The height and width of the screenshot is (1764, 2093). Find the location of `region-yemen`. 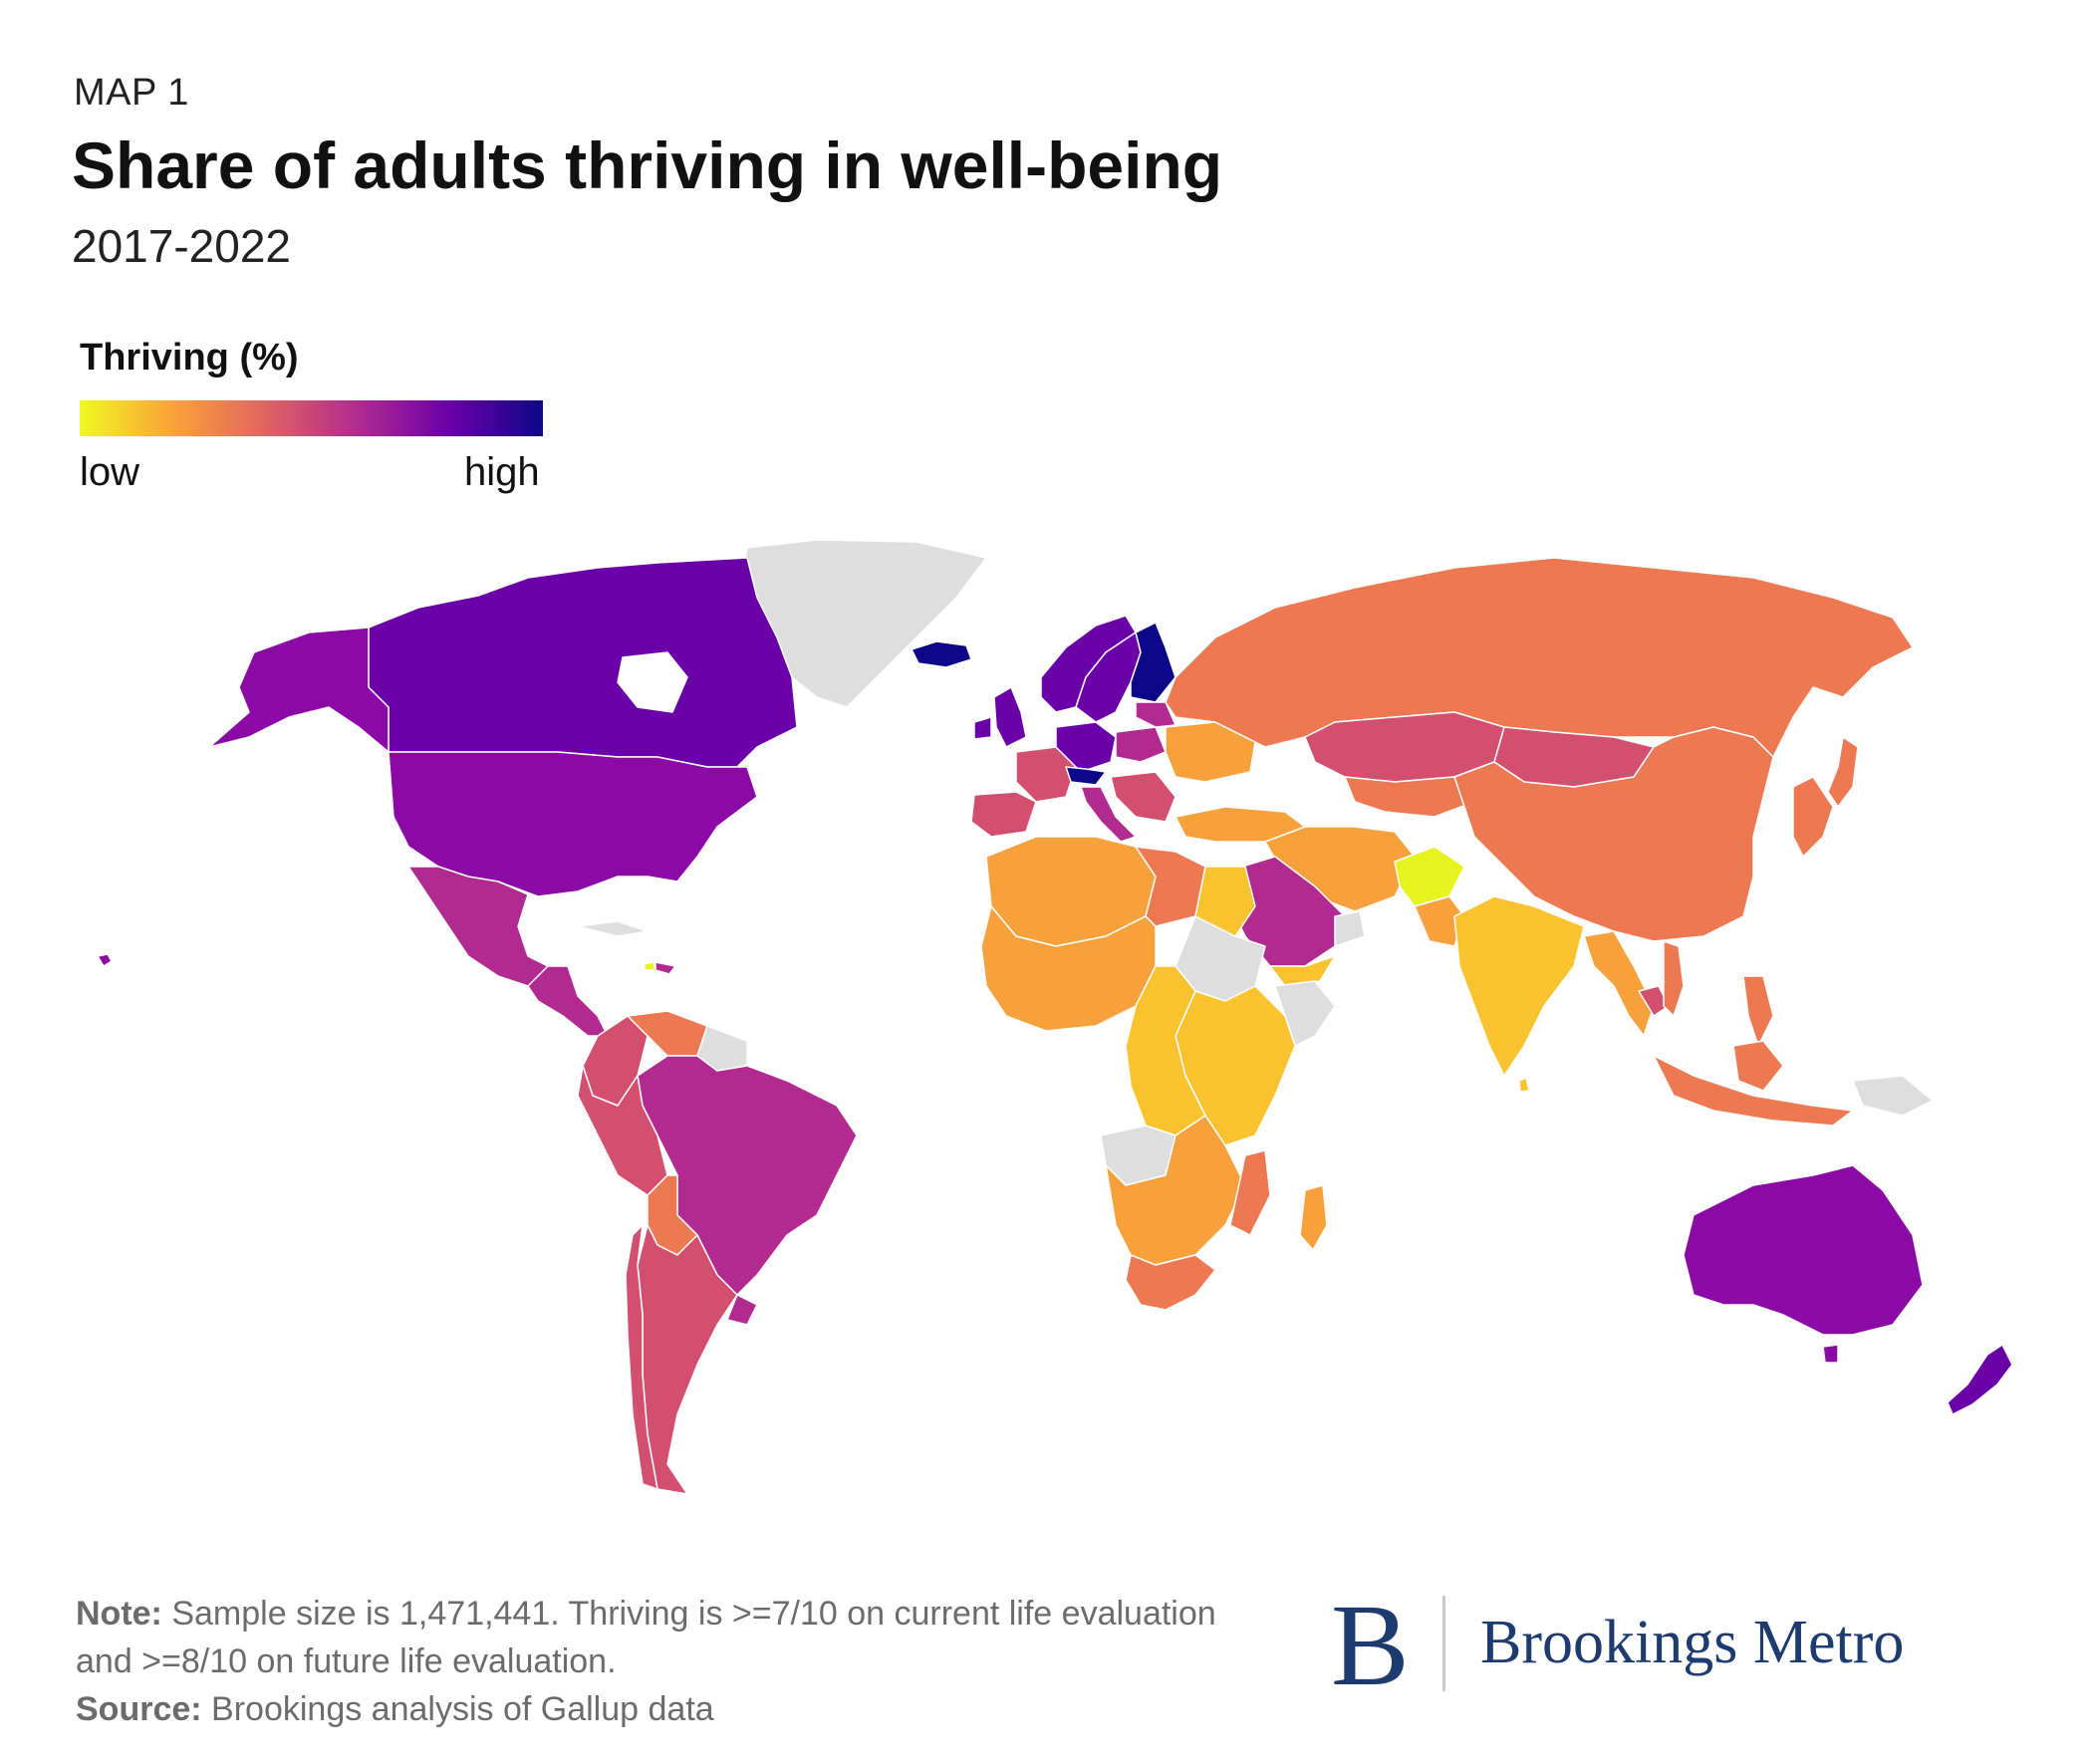

region-yemen is located at coordinates (1303, 971).